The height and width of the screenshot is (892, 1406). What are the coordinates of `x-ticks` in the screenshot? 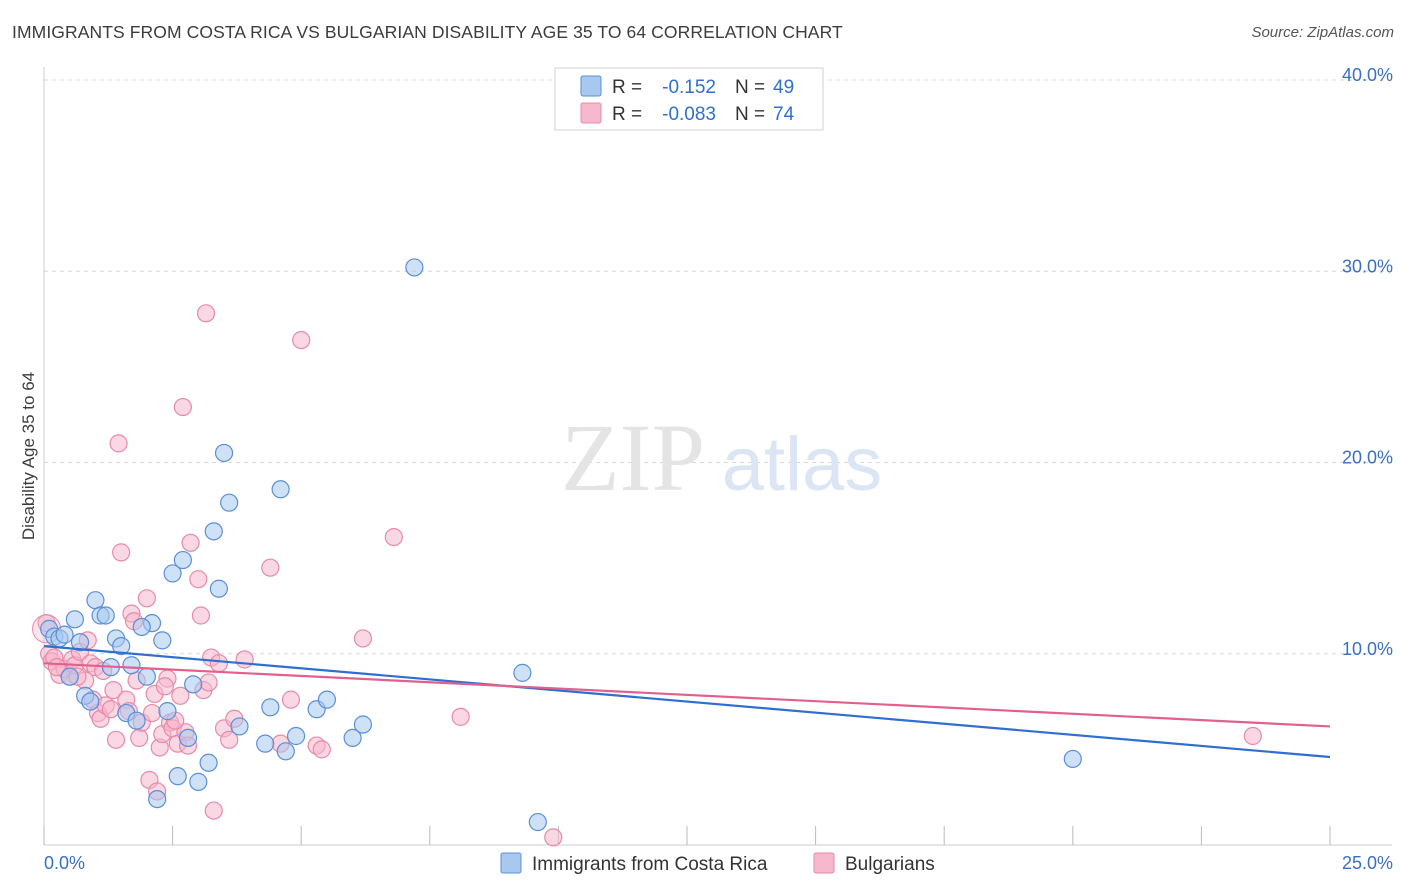 It's located at (687, 835).